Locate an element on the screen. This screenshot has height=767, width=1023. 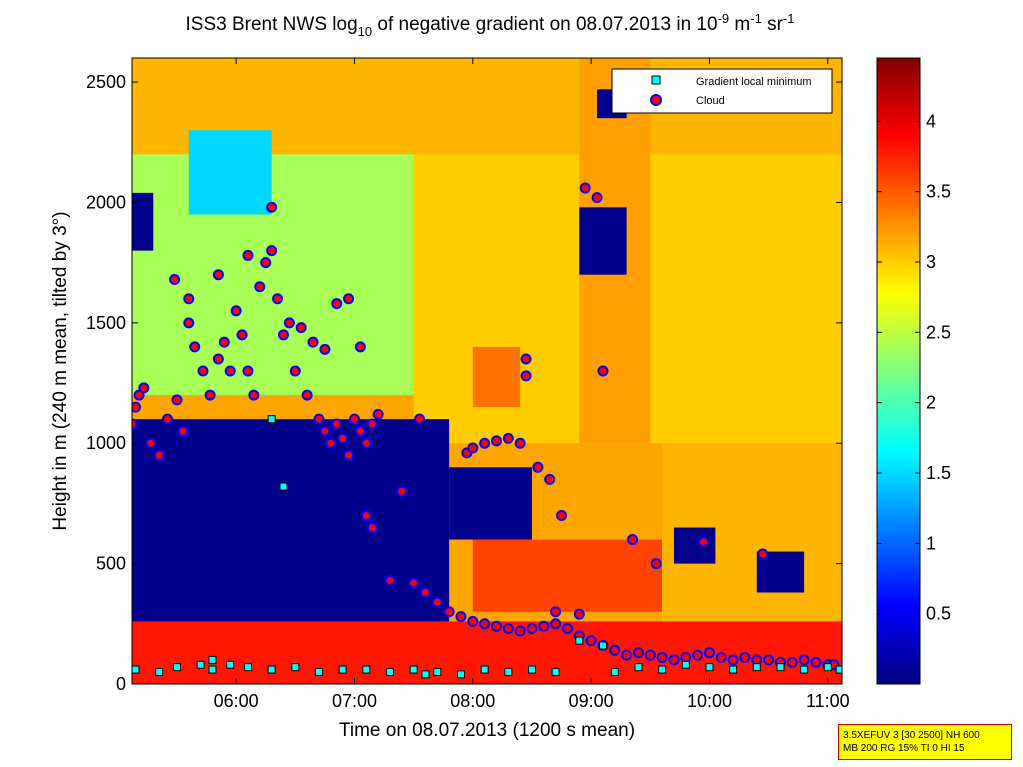
y-tick-label: 2500 is located at coordinates (106, 82).